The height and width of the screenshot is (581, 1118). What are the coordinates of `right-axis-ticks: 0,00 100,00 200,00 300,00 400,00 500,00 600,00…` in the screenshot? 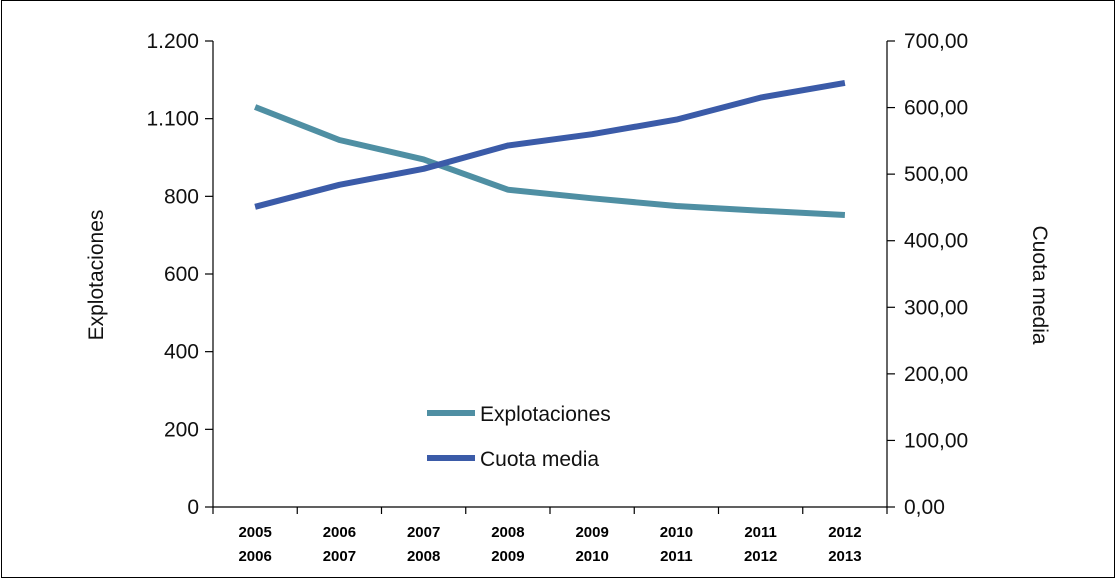 It's located at (927, 274).